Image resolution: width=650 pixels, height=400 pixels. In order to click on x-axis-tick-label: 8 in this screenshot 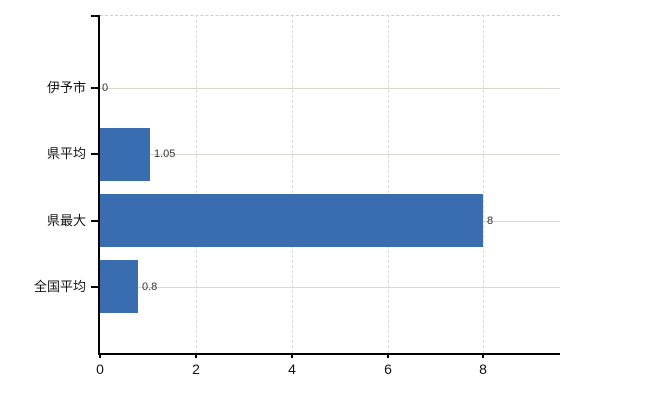, I will do `click(483, 369)`.